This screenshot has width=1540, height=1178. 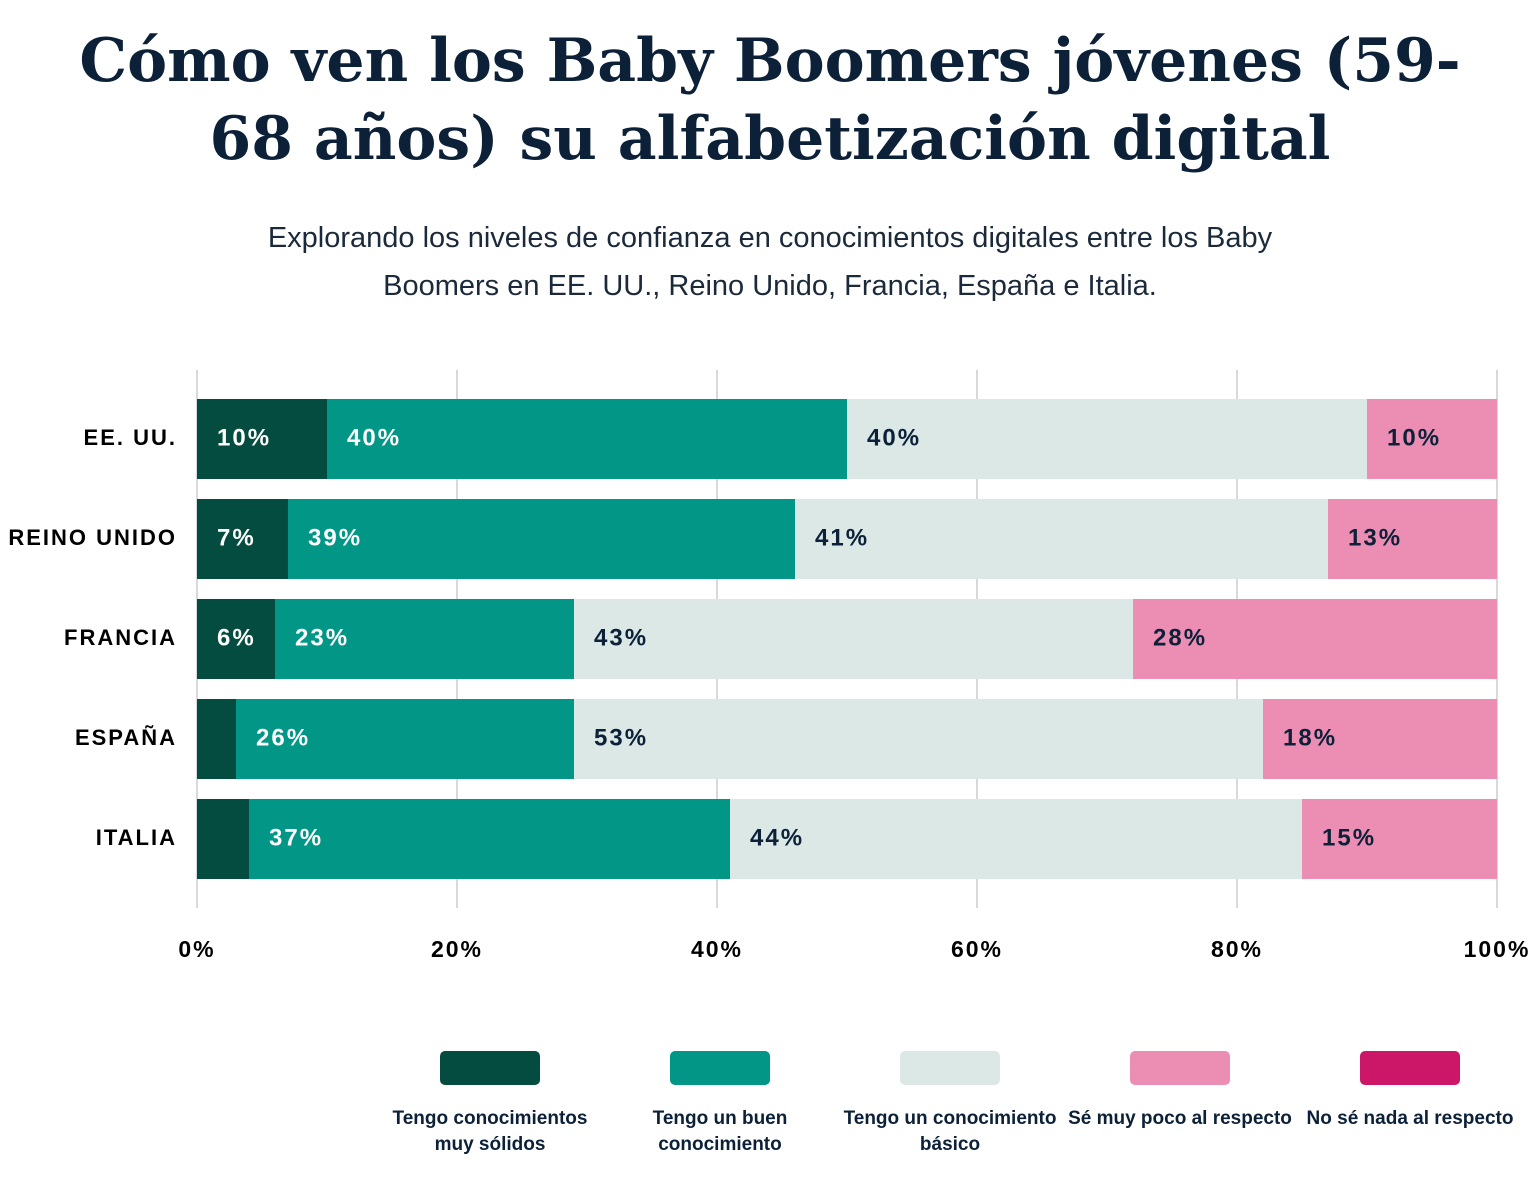 I want to click on data-label: 37%, so click(x=296, y=837).